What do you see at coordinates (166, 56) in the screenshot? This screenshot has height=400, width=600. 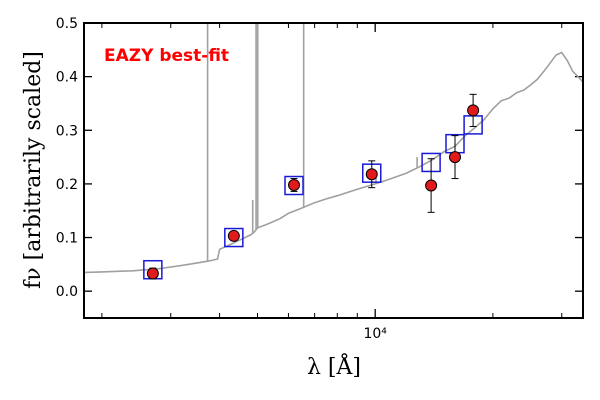 I see `annotation-label: EAZY best-fit` at bounding box center [166, 56].